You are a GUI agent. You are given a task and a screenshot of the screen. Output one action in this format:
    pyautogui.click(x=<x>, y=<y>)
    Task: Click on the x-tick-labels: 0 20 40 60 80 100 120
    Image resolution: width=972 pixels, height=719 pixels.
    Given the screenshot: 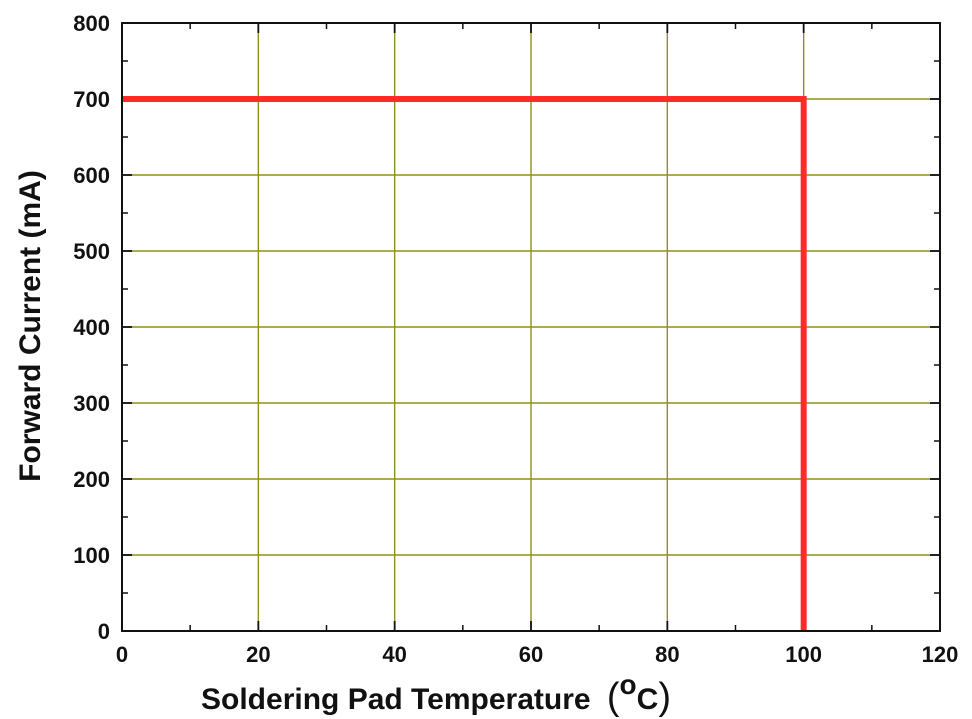 What is the action you would take?
    pyautogui.click(x=537, y=654)
    